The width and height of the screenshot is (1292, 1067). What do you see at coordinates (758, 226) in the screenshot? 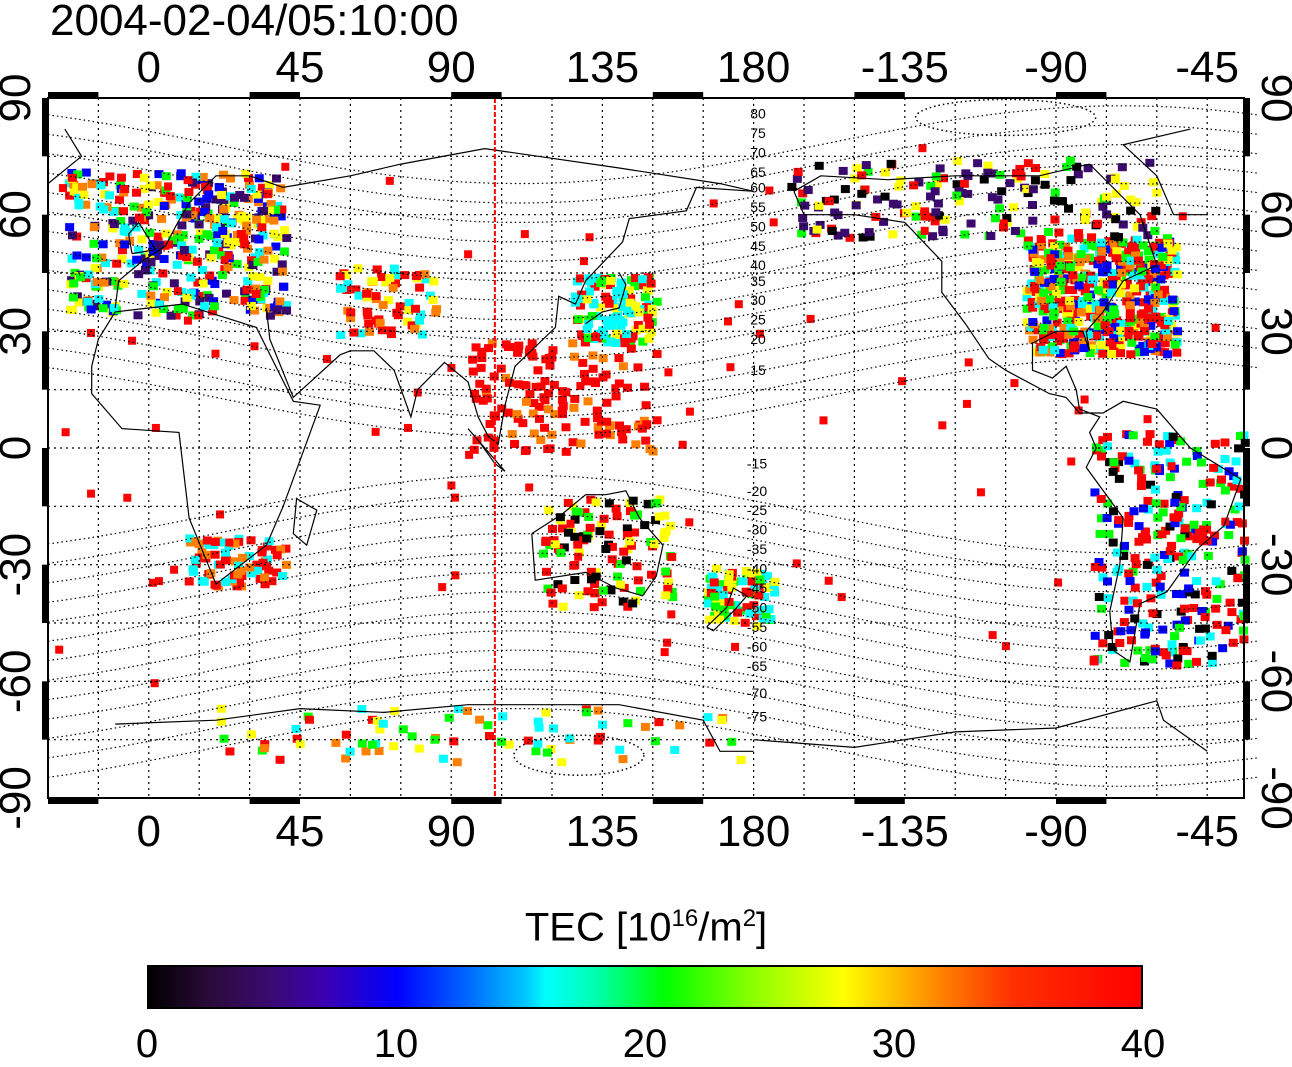
I see `contour-label: 50` at bounding box center [758, 226].